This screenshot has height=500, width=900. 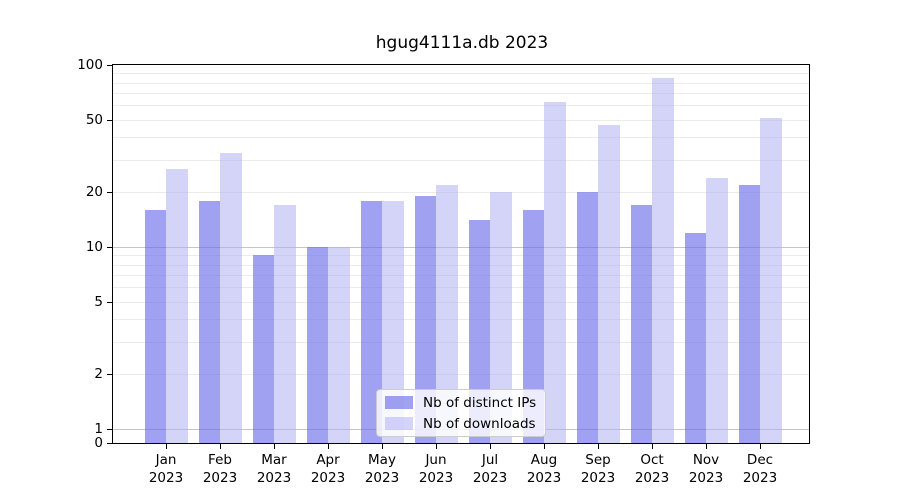 I want to click on bar-distinct-ips-apr, so click(x=317, y=345).